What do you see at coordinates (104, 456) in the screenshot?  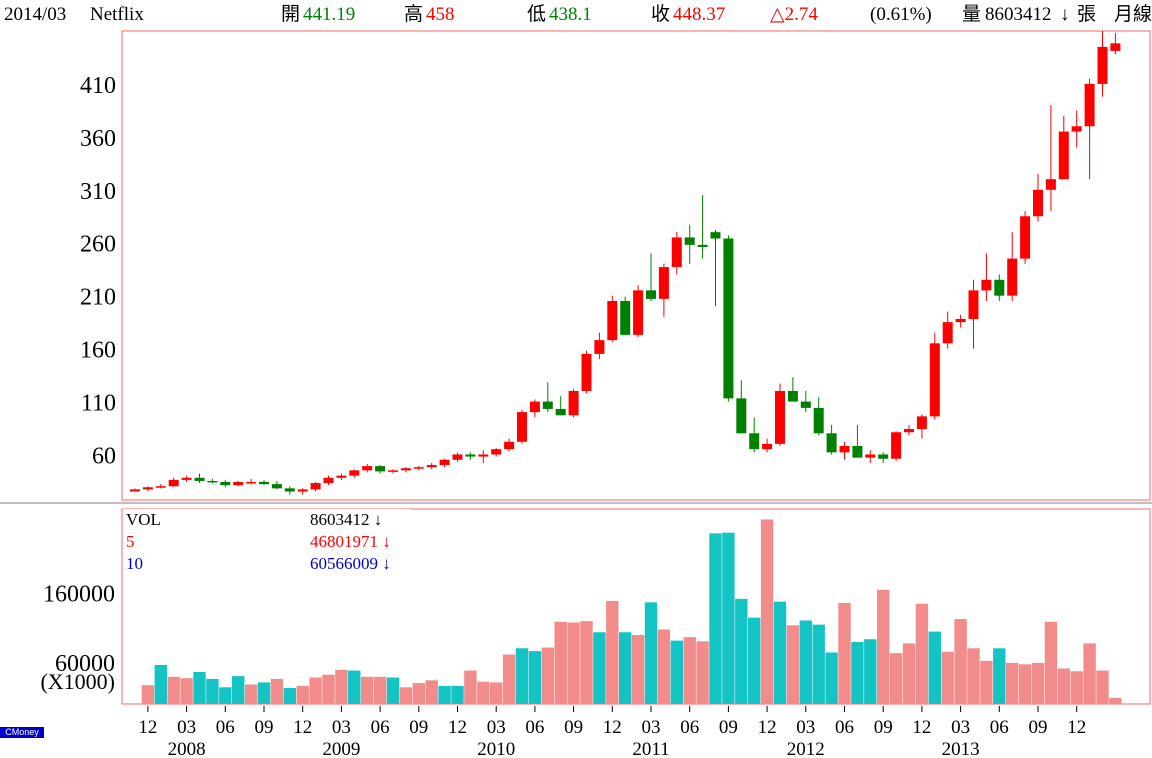 I see `price-tick-label: 60` at bounding box center [104, 456].